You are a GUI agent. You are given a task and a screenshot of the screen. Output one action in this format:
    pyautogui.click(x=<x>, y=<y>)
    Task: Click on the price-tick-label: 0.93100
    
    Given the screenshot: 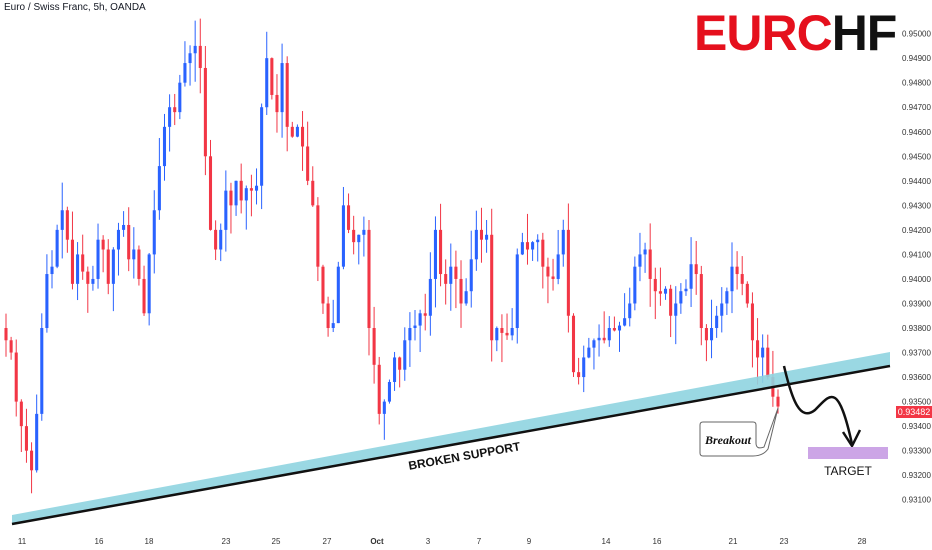 What is the action you would take?
    pyautogui.click(x=916, y=500)
    